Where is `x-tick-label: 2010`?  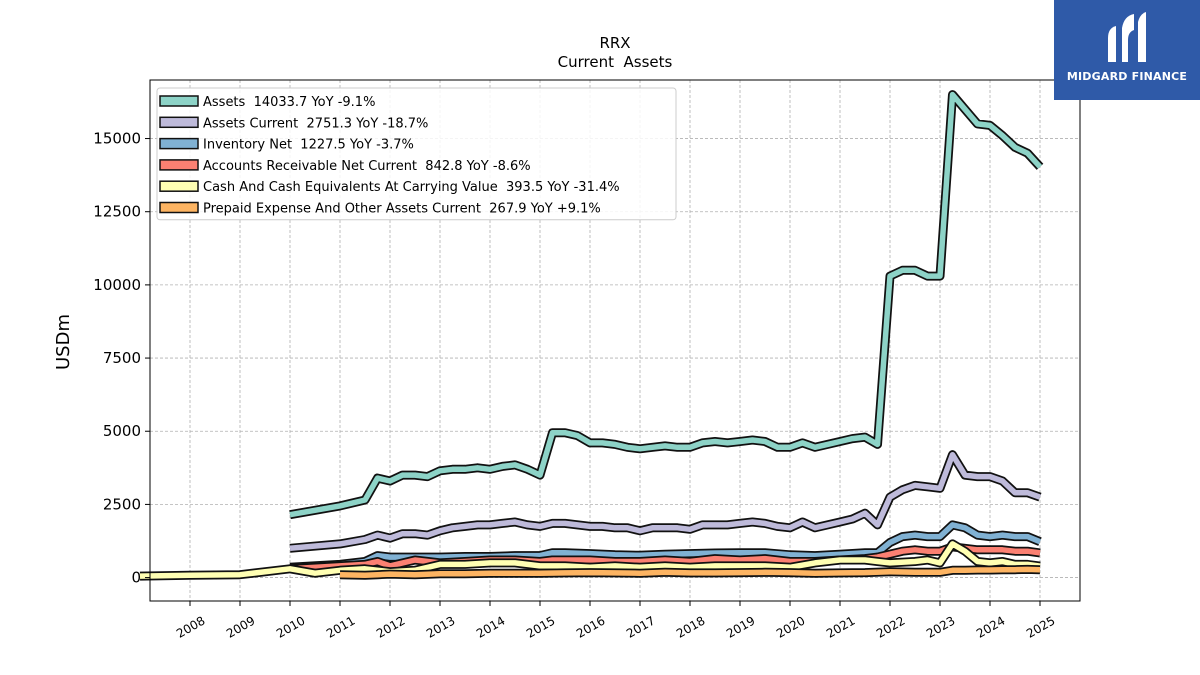 x-tick-label: 2010 is located at coordinates (290, 626).